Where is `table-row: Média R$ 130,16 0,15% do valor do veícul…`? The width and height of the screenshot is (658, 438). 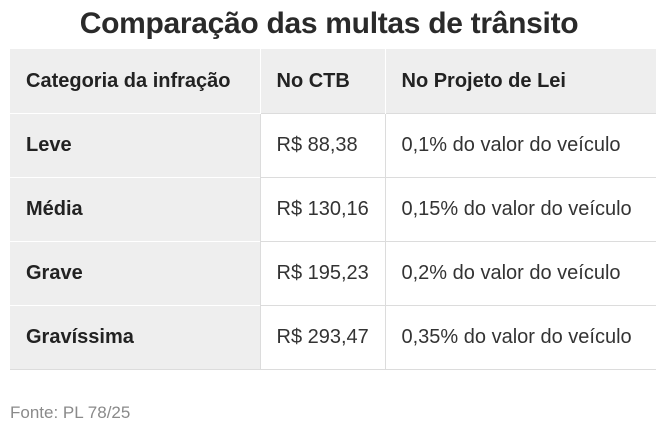 table-row: Média R$ 130,16 0,15% do valor do veícul… is located at coordinates (333, 209).